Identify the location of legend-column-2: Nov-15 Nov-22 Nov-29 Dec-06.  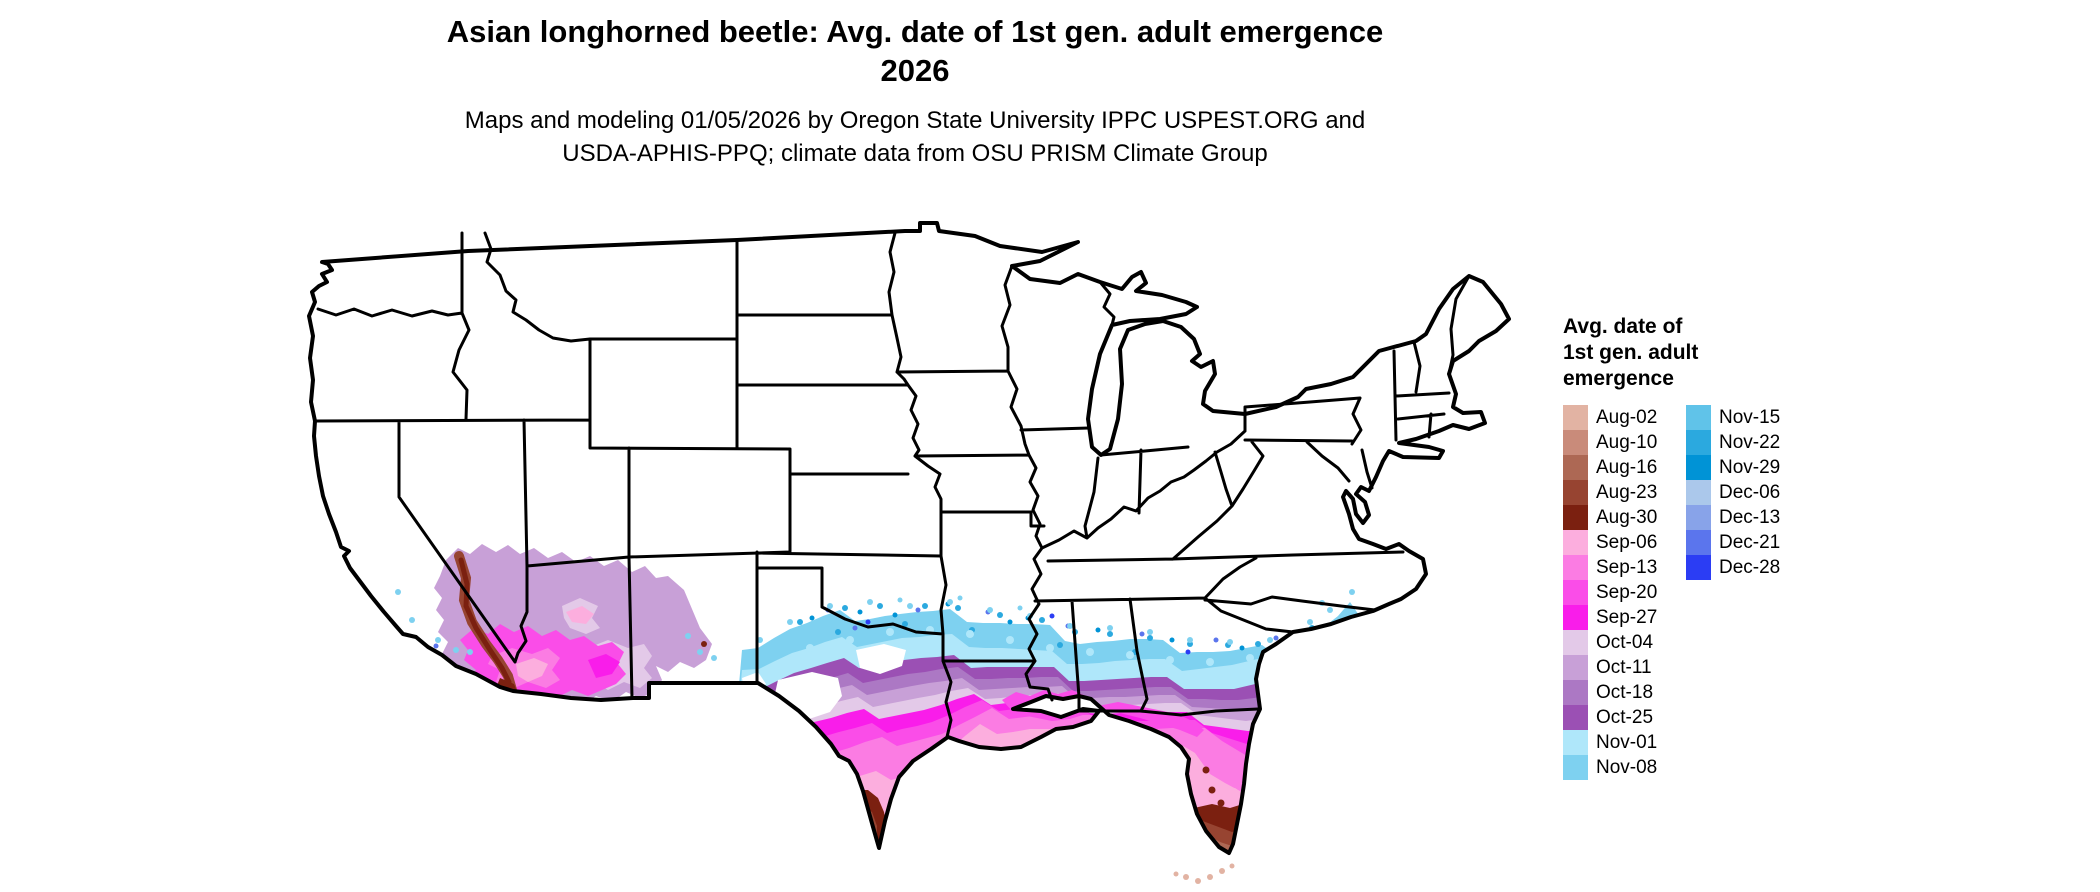
(1746, 592).